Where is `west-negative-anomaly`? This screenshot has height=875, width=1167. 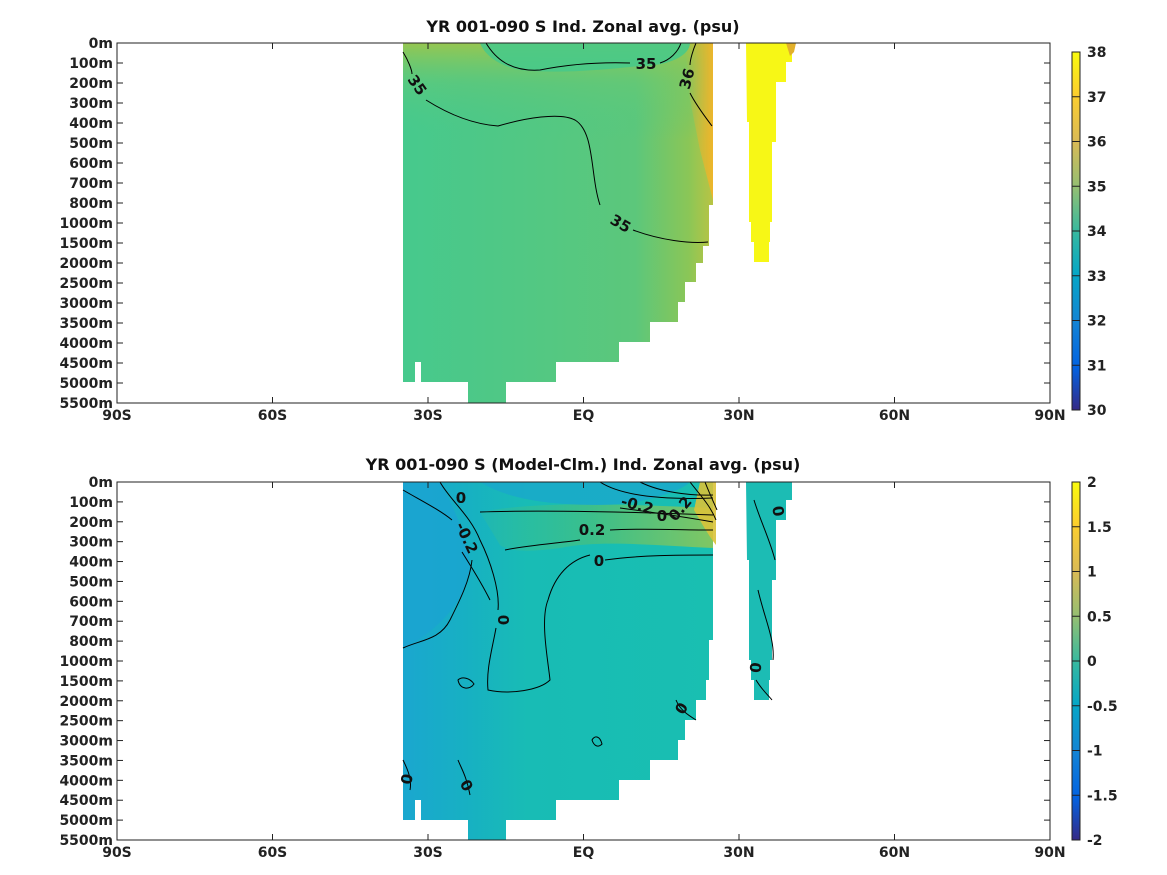
west-negative-anomaly is located at coordinates (436, 565).